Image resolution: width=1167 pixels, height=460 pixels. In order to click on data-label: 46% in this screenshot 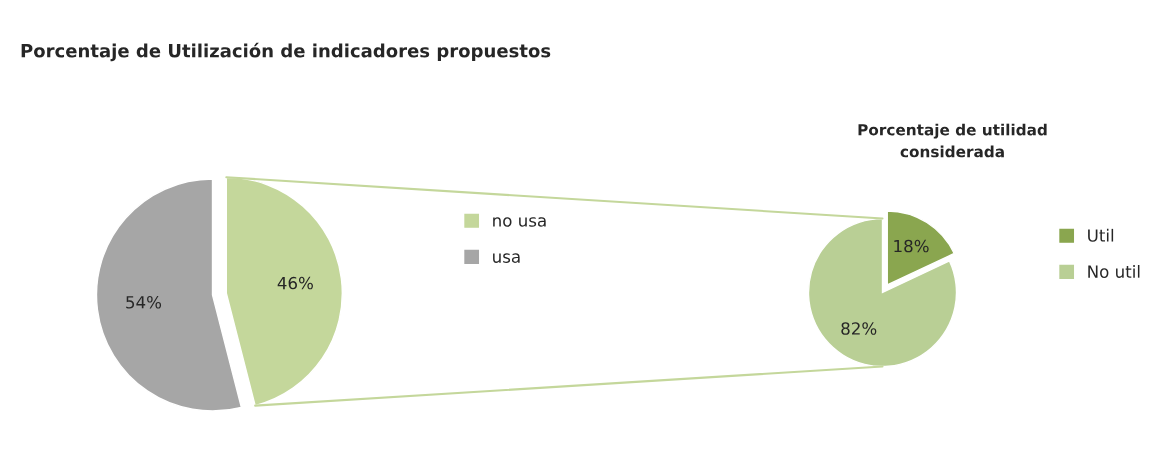, I will do `click(295, 283)`.